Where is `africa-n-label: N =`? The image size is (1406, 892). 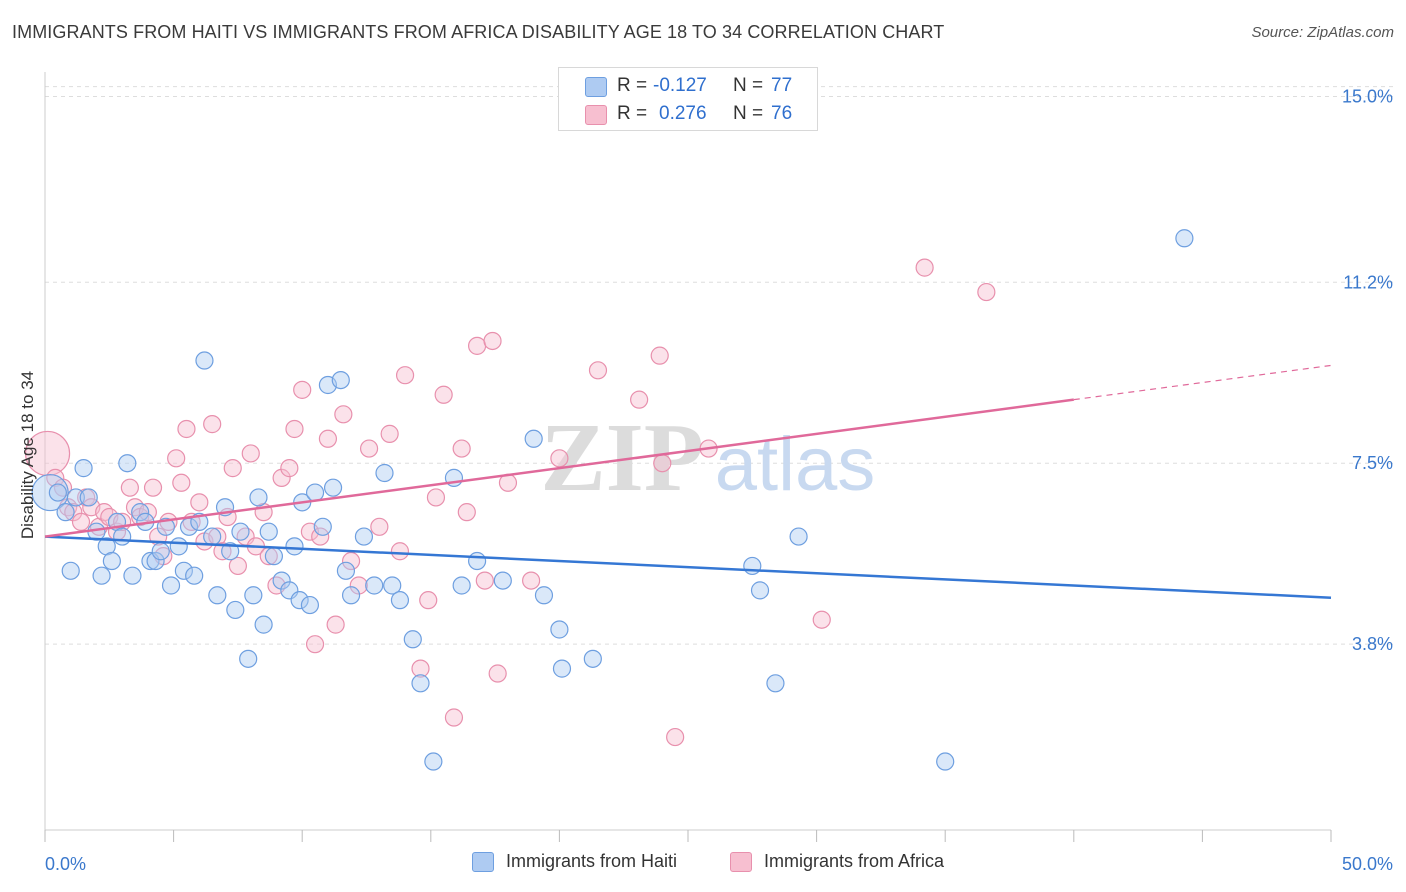 africa-n-label: N = is located at coordinates (748, 113).